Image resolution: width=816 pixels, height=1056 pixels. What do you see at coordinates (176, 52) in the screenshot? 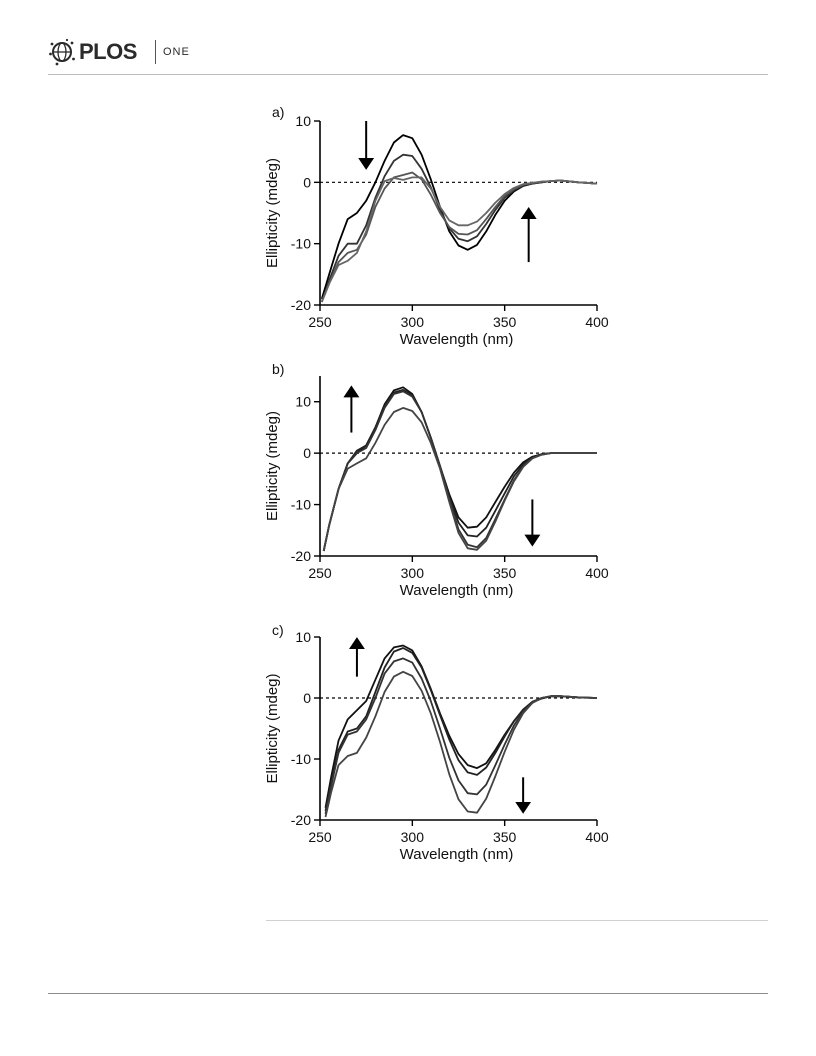
I see `journal-name: ONE` at bounding box center [176, 52].